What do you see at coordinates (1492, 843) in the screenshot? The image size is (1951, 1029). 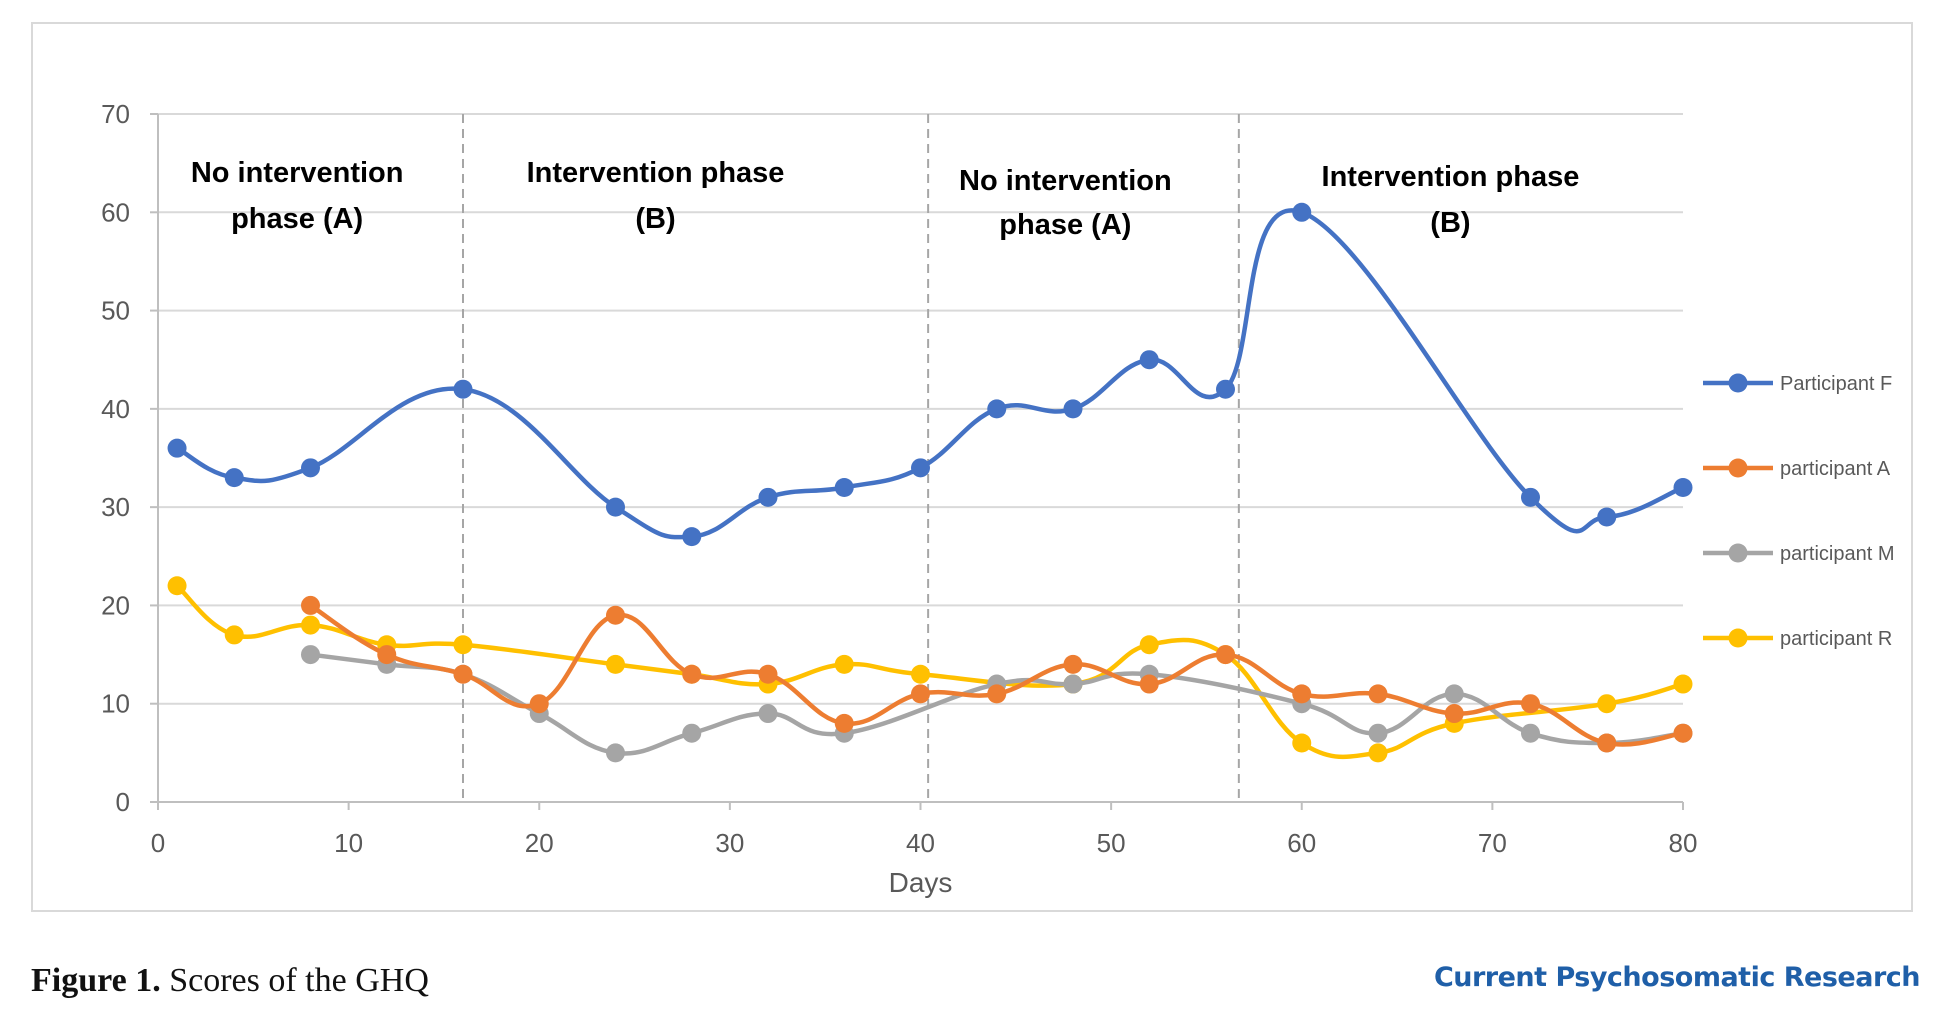 I see `x-tick-label: 70` at bounding box center [1492, 843].